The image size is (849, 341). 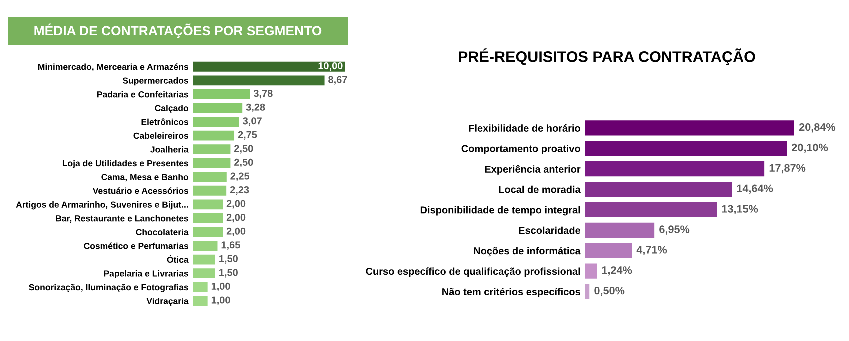 I want to click on y-tick-label: Vidraçaria, so click(x=167, y=302).